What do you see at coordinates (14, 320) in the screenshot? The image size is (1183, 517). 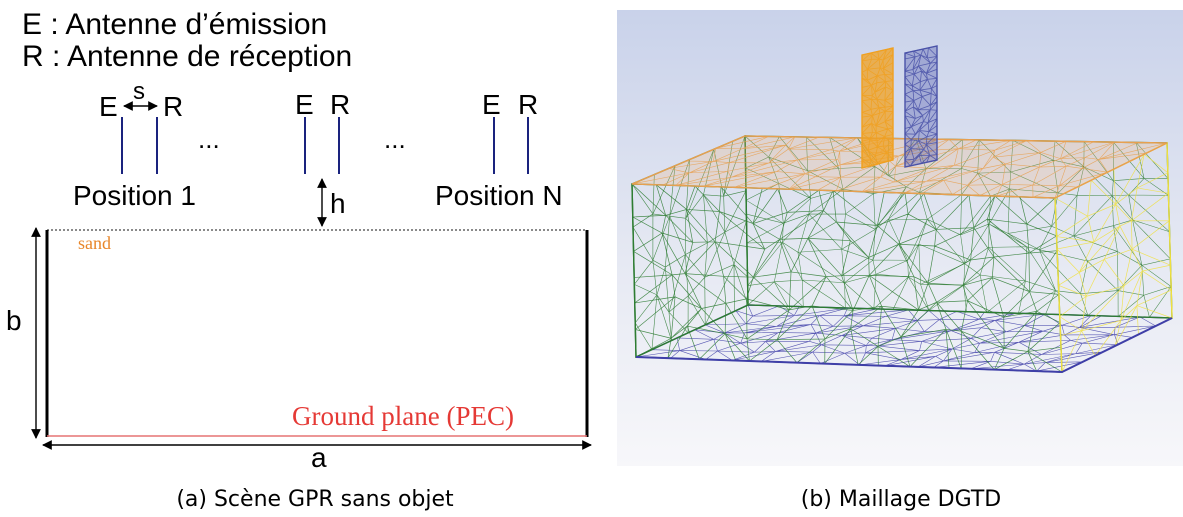 I see `dimension-b-label: b` at bounding box center [14, 320].